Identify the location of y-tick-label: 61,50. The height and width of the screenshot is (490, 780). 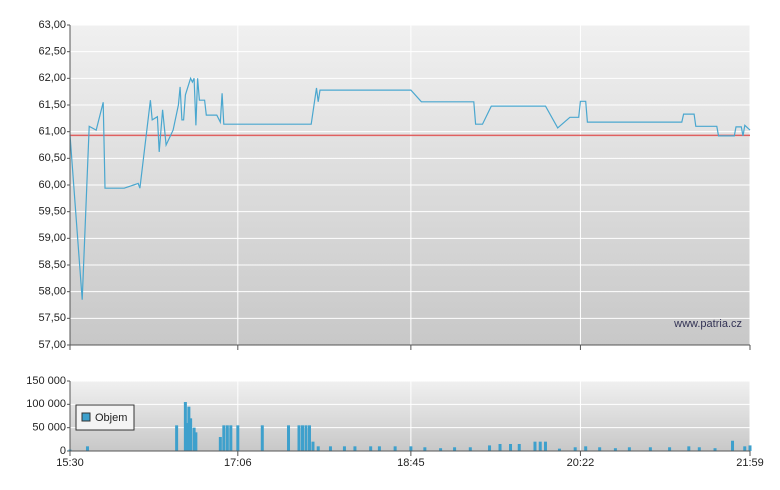
(52, 105).